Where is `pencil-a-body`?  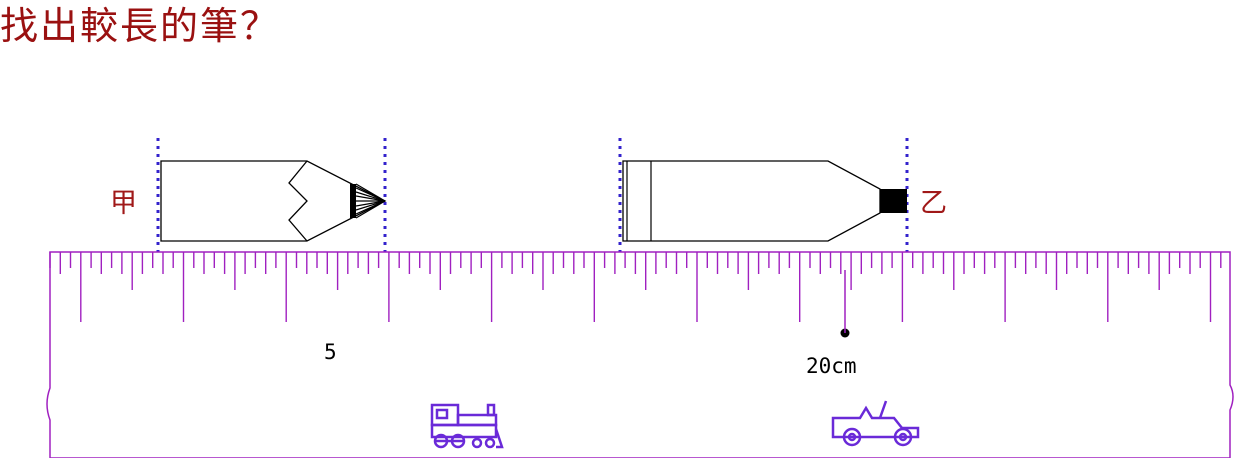 pencil-a-body is located at coordinates (273, 201).